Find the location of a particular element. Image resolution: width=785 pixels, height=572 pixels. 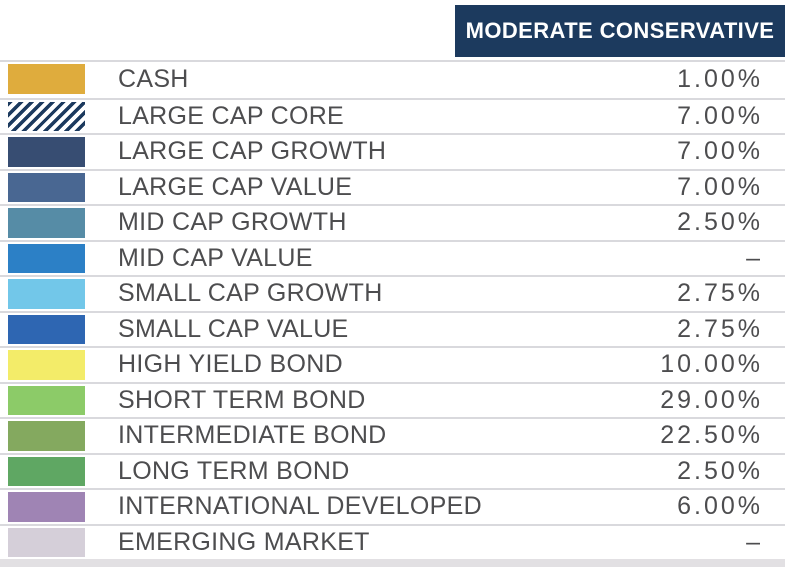

allocation-value: 22.50% is located at coordinates (711, 435).